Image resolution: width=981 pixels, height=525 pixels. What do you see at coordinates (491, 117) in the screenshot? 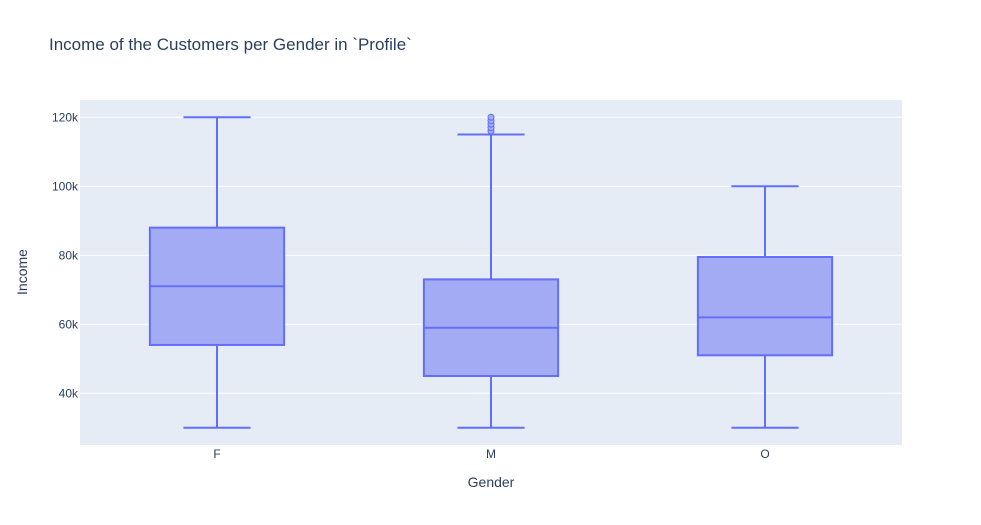
I see `outlier-point` at bounding box center [491, 117].